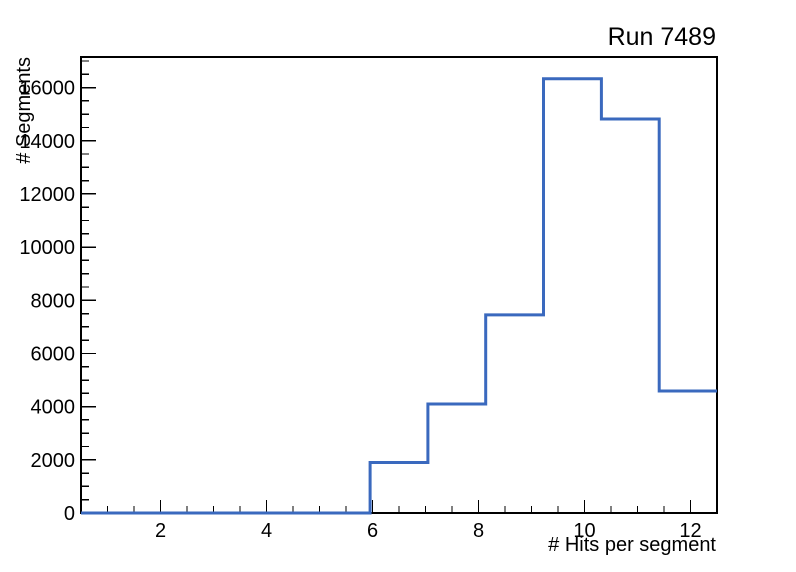  I want to click on y-axis-tick-labels: 0 2000 4000 6000 8000 10000 12000 14000 16000, so click(47, 301).